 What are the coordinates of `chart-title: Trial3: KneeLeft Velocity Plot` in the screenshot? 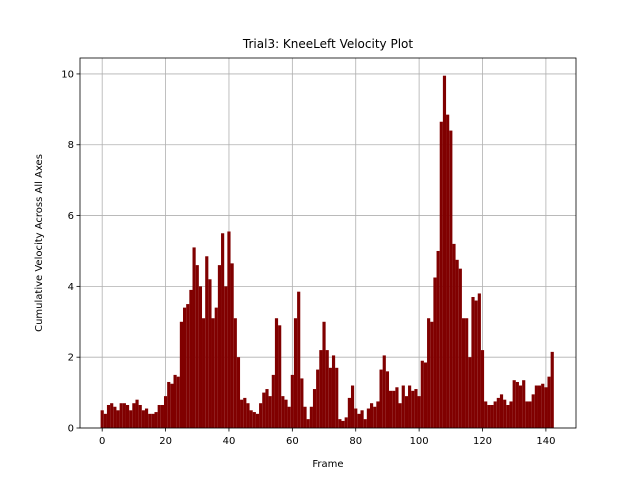 It's located at (327, 44).